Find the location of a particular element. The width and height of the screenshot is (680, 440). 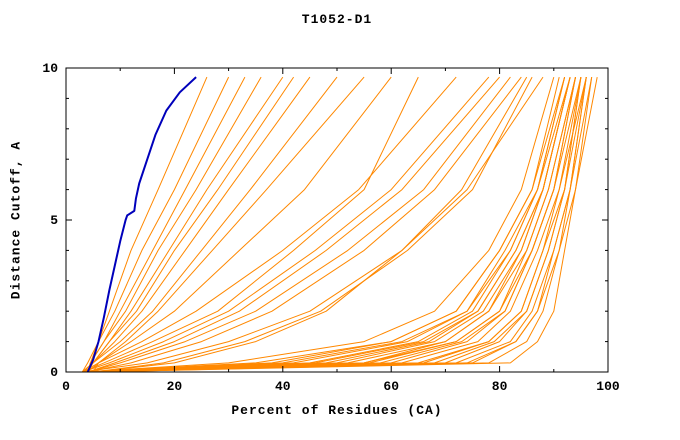

y-tick-label: 10 is located at coordinates (50, 68).